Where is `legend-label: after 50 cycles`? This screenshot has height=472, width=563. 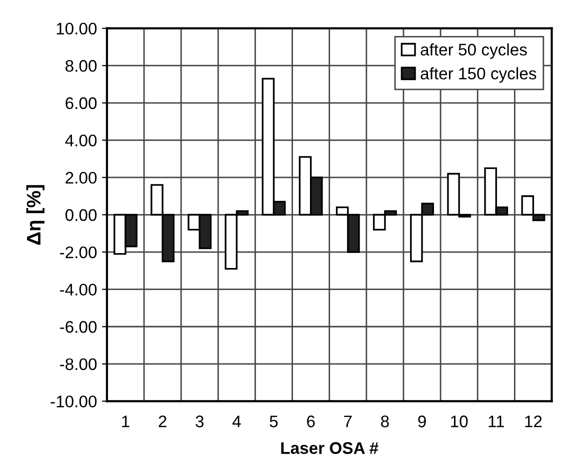 legend-label: after 50 cycles is located at coordinates (473, 51).